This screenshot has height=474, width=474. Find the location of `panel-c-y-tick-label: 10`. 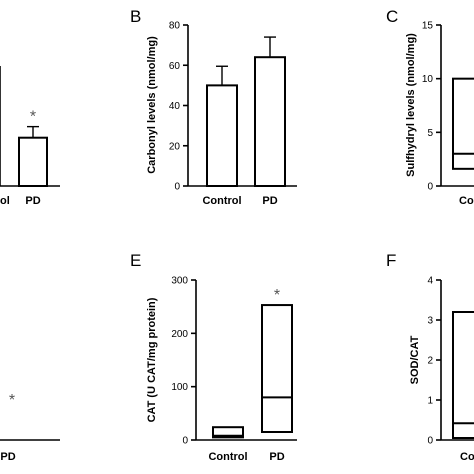

panel-c-y-tick-label: 10 is located at coordinates (428, 79).